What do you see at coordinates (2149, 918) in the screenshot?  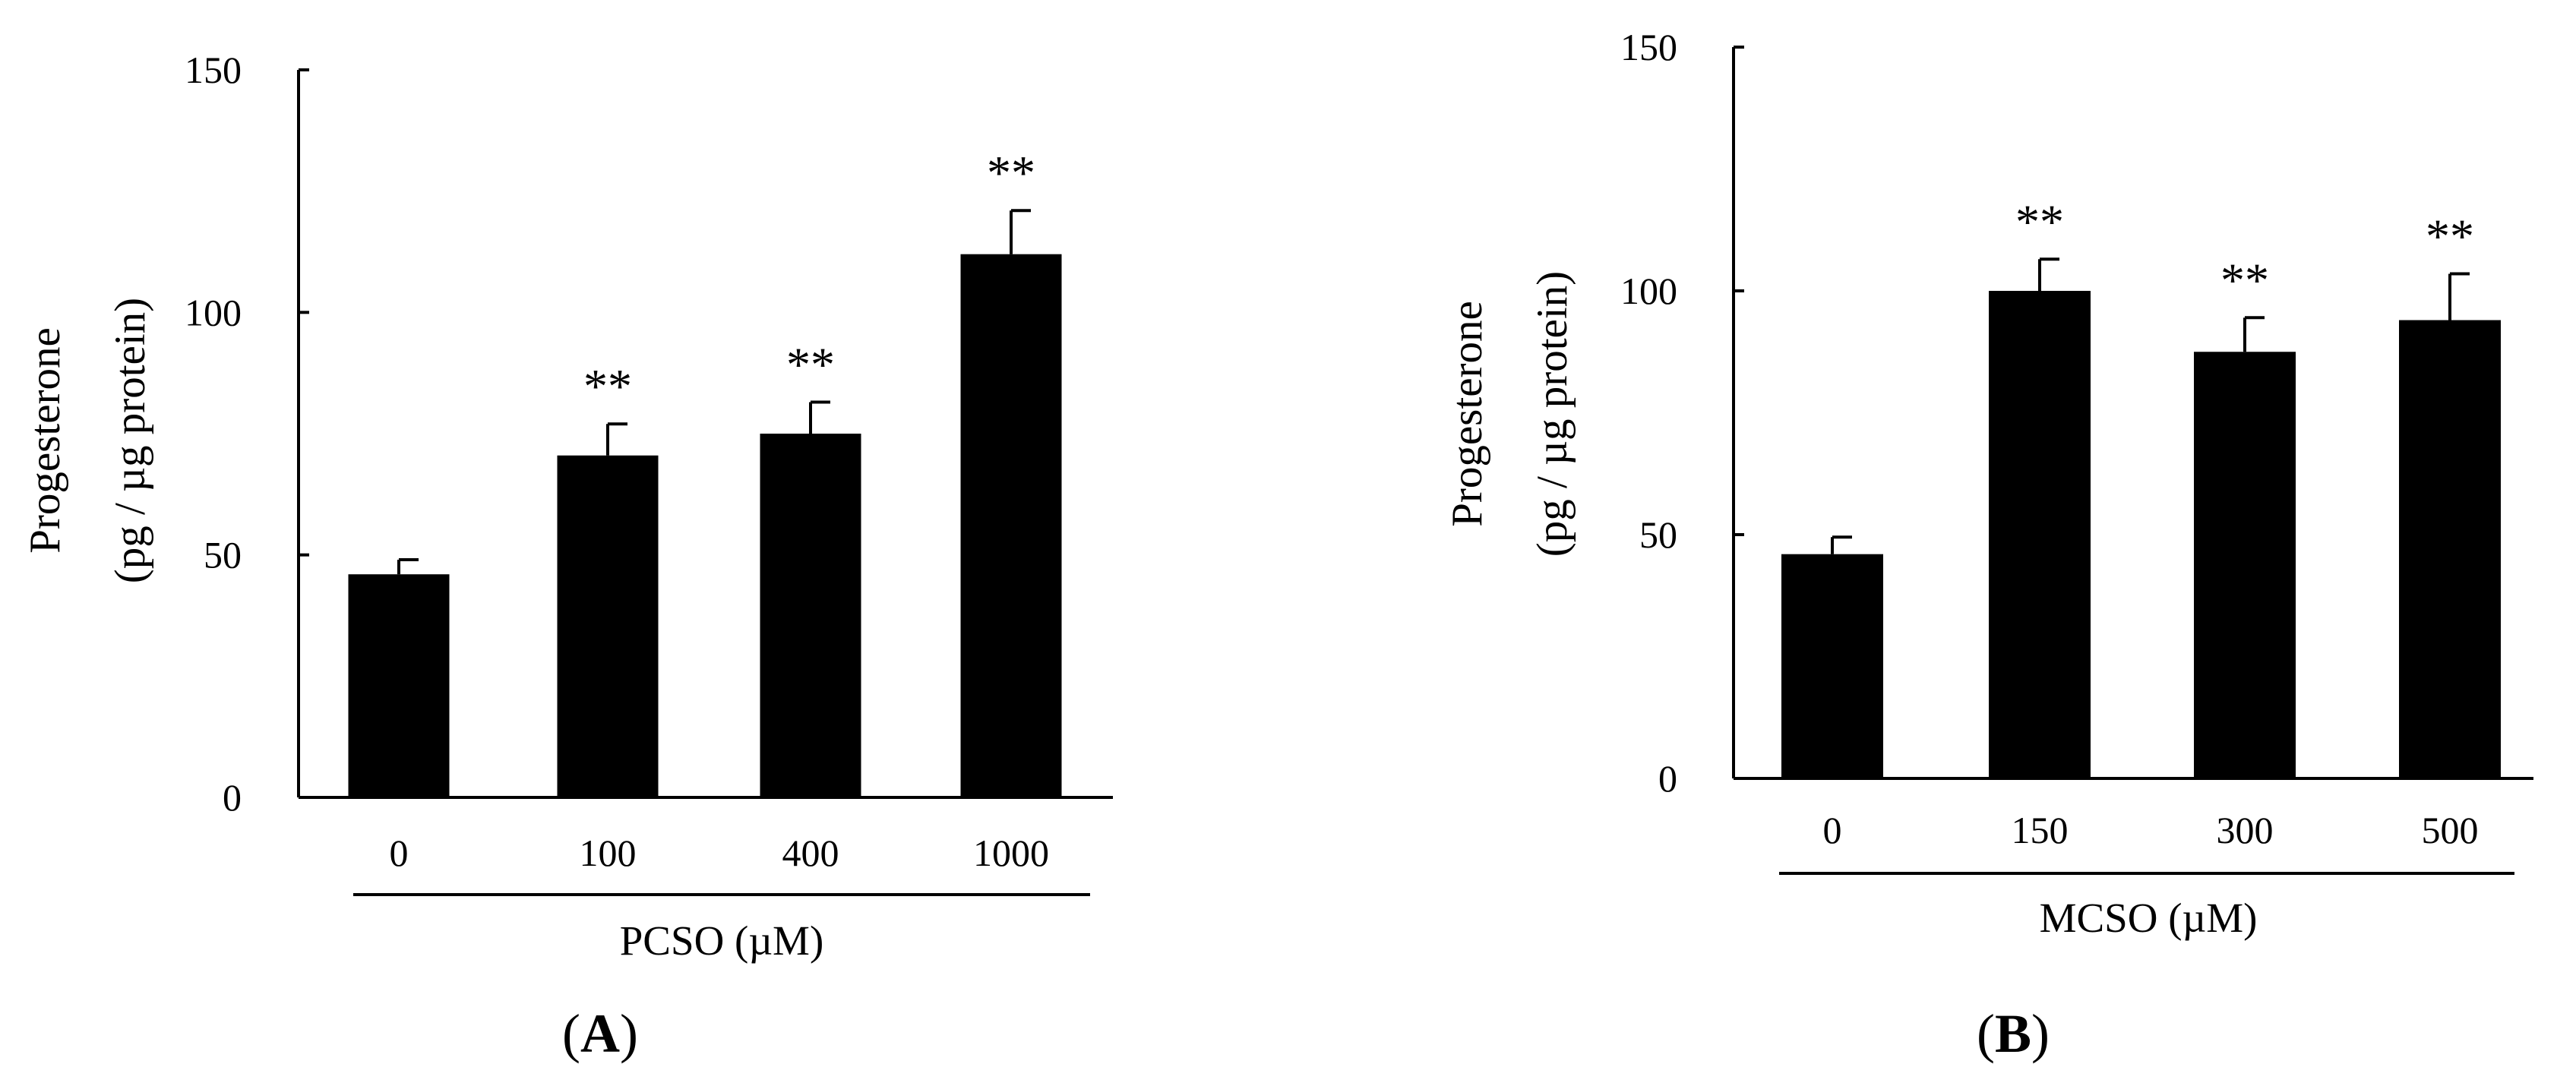 I see `x-axis-title: MCSO (µM)` at bounding box center [2149, 918].